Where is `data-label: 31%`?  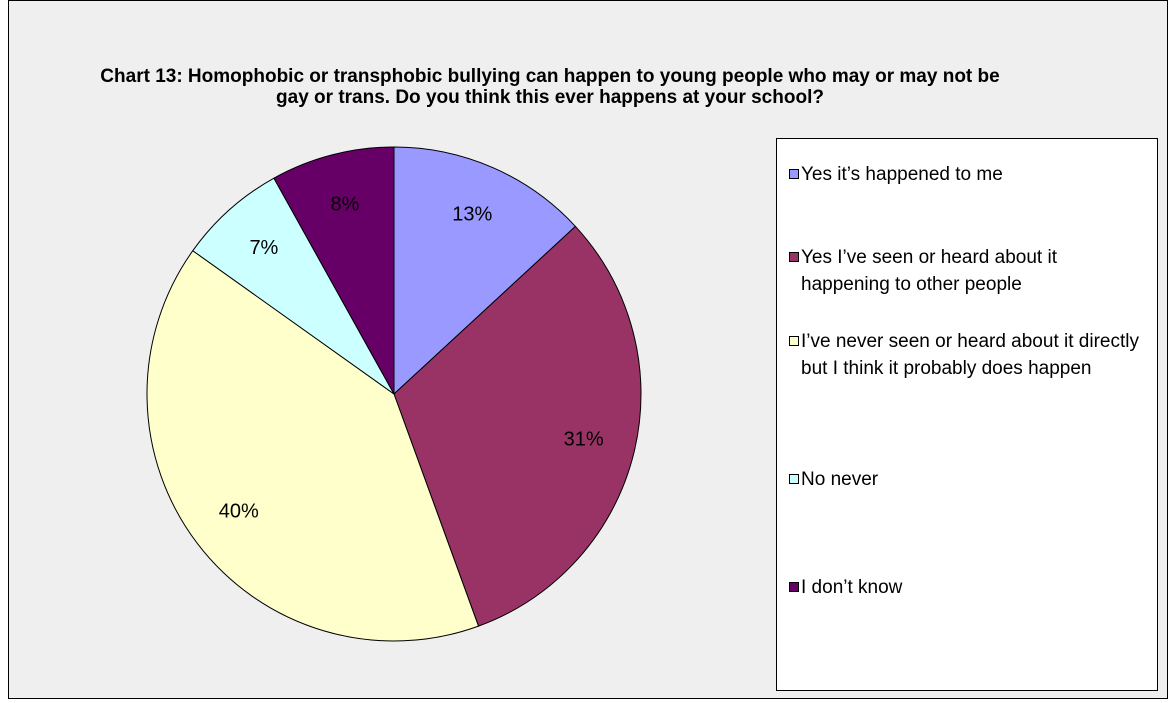
data-label: 31% is located at coordinates (584, 439).